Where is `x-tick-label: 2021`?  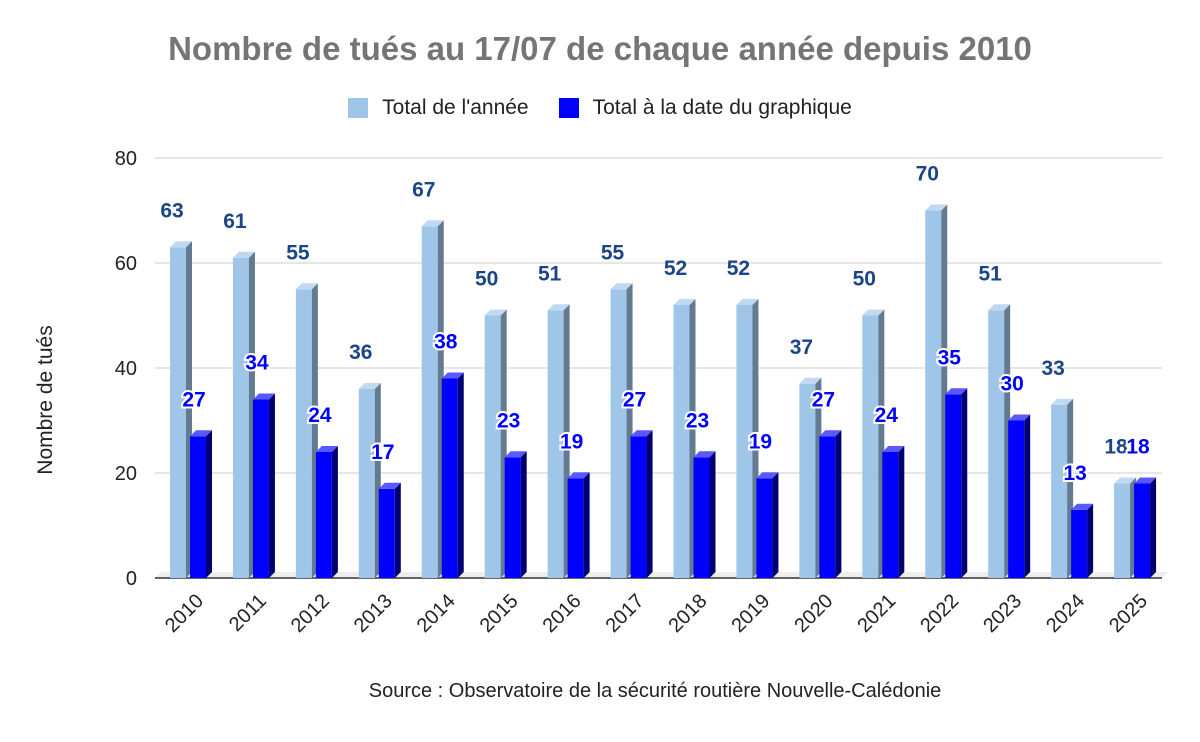 x-tick-label: 2021 is located at coordinates (876, 613).